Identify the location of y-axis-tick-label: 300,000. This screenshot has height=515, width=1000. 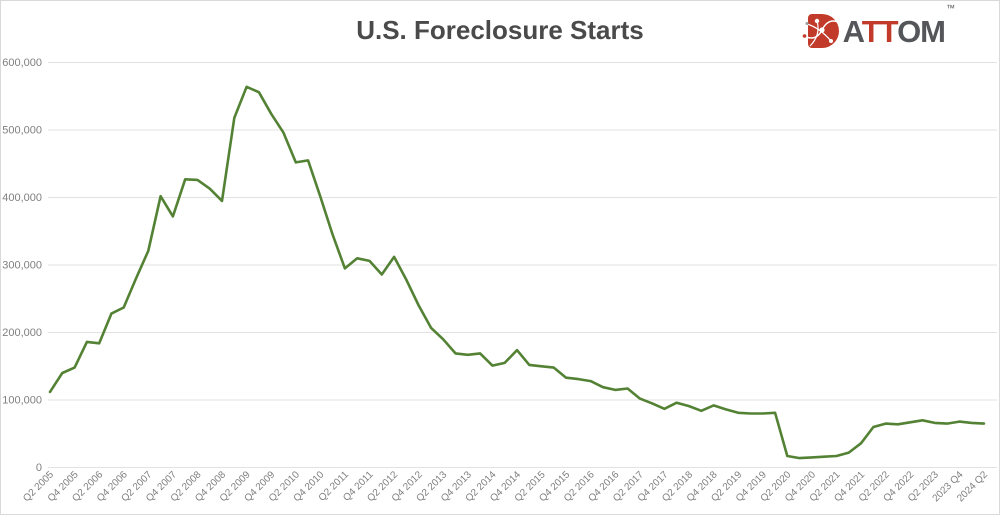
(22, 266).